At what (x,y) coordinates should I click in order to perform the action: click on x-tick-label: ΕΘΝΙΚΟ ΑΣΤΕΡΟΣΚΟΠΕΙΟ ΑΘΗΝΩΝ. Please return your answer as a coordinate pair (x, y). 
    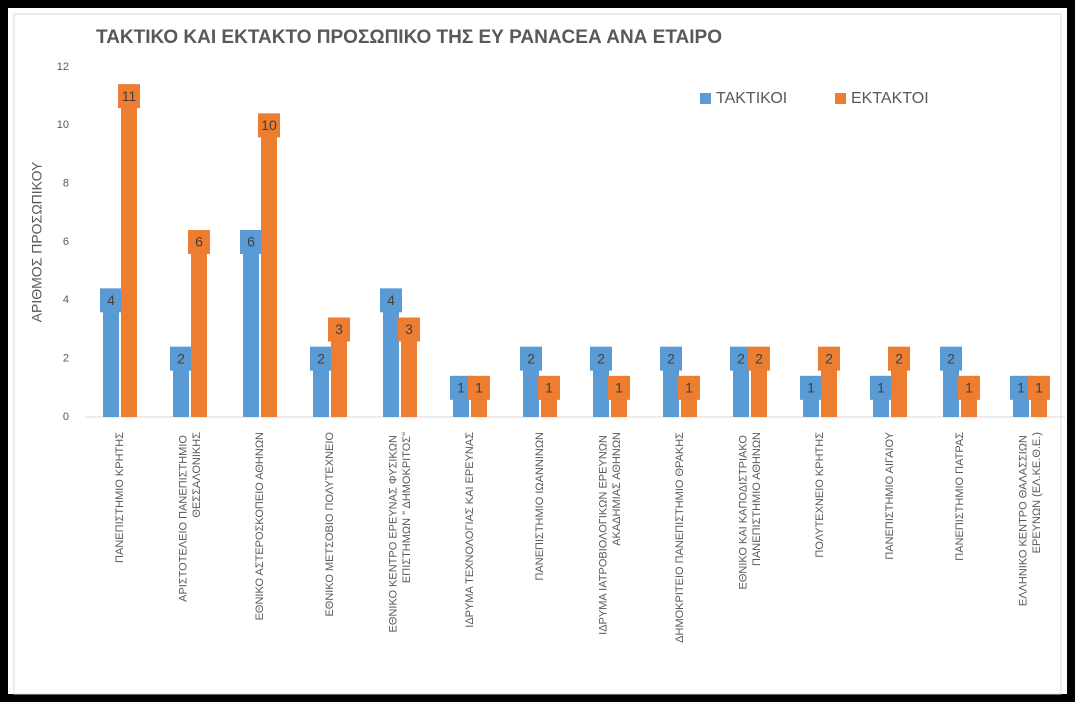
    Looking at the image, I should click on (260, 526).